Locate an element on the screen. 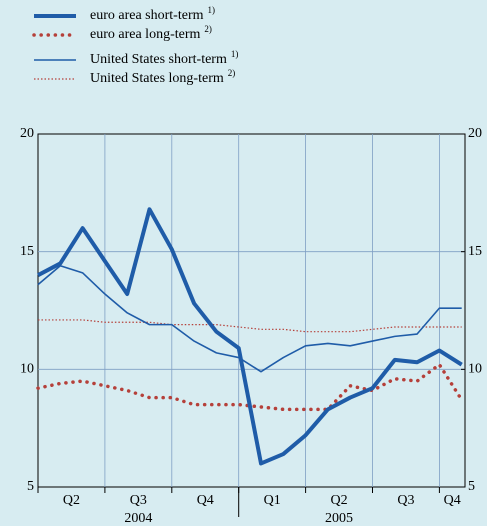 The height and width of the screenshot is (526, 487). y-tick-label: 5 is located at coordinates (30, 486).